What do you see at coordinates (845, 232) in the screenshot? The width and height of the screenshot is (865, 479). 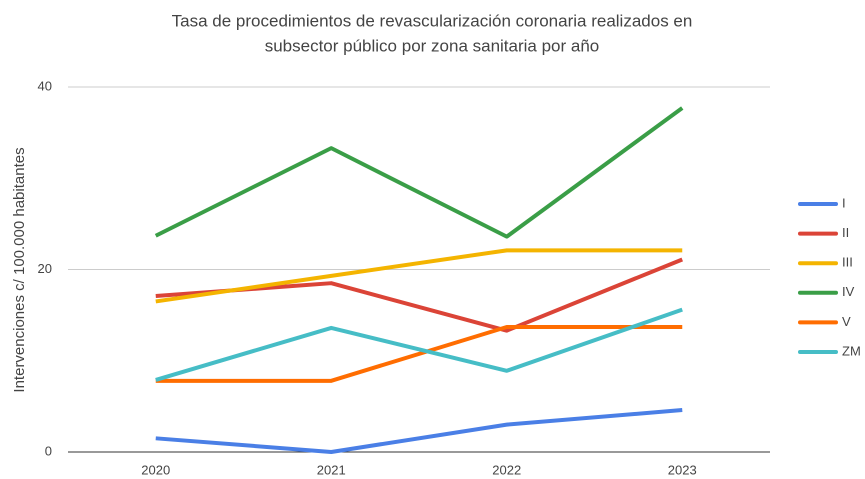 I see `legend-label: II` at bounding box center [845, 232].